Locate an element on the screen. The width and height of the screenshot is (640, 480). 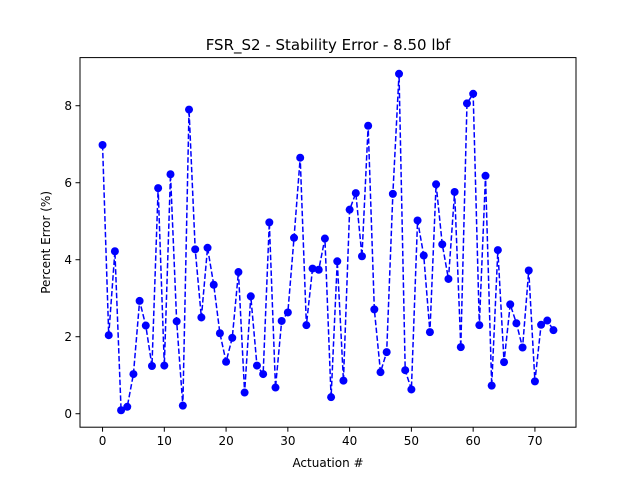
y-tick-label: 6 is located at coordinates (68, 183).